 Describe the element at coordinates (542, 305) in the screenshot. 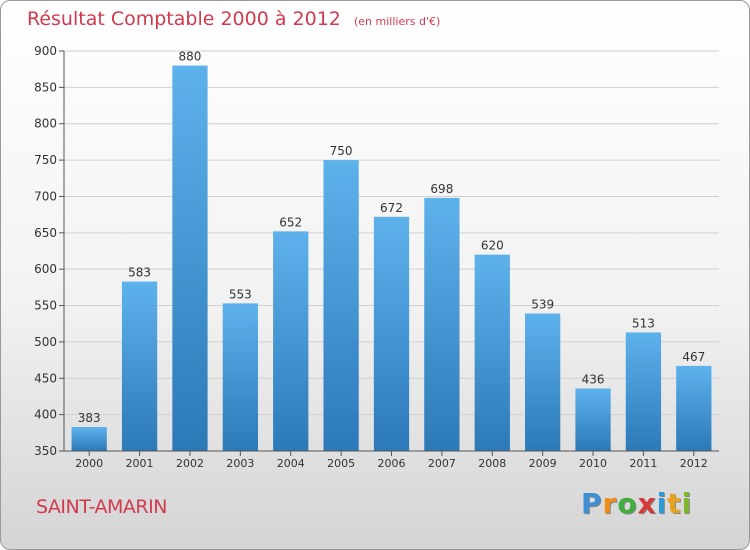

I see `bar-value-label: 539` at that location.